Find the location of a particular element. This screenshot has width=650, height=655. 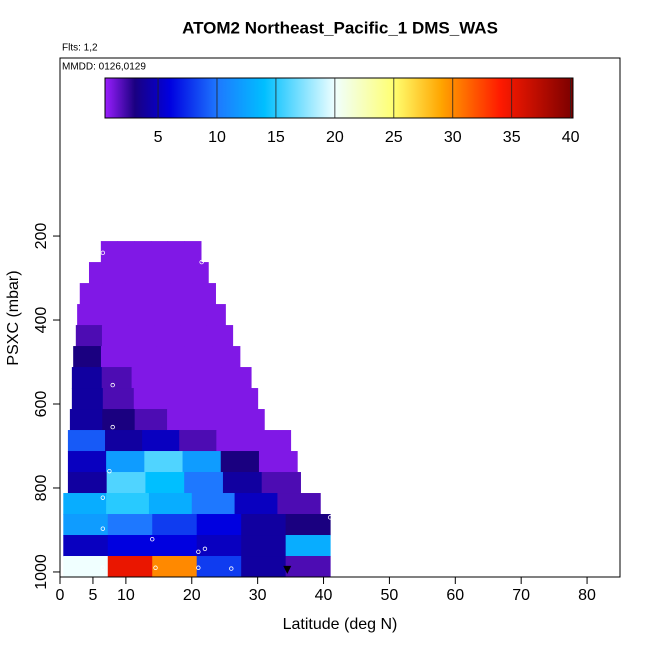

flights-label: Flts: 1,2 is located at coordinates (80, 48).